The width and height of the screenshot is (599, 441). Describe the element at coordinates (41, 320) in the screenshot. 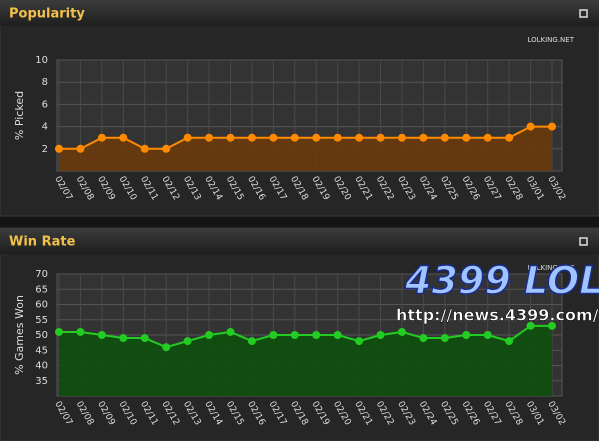

I see `y-tick-label: 55` at that location.